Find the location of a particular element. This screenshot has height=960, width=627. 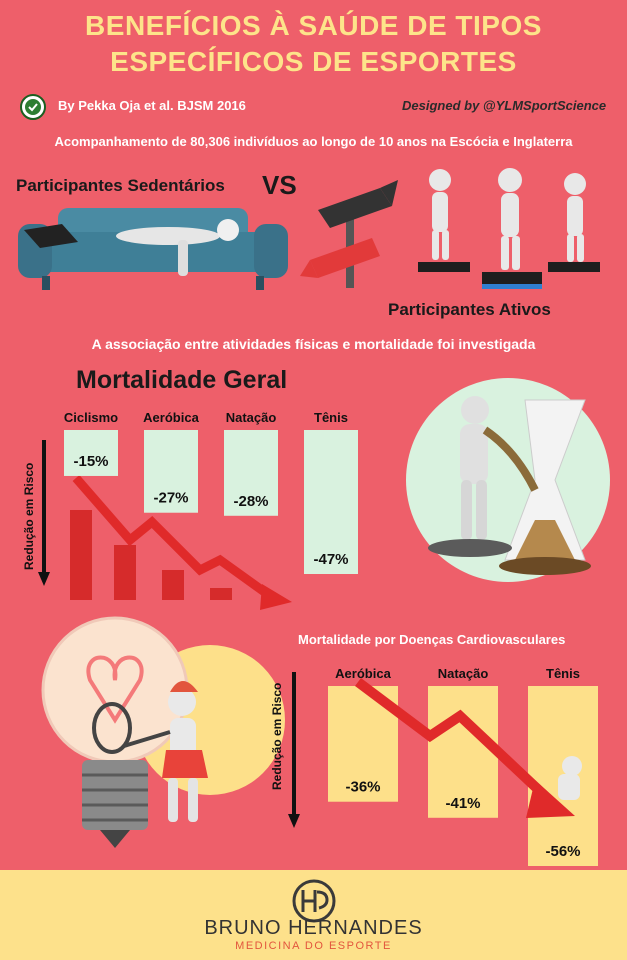

vs-label: VS is located at coordinates (279, 185).